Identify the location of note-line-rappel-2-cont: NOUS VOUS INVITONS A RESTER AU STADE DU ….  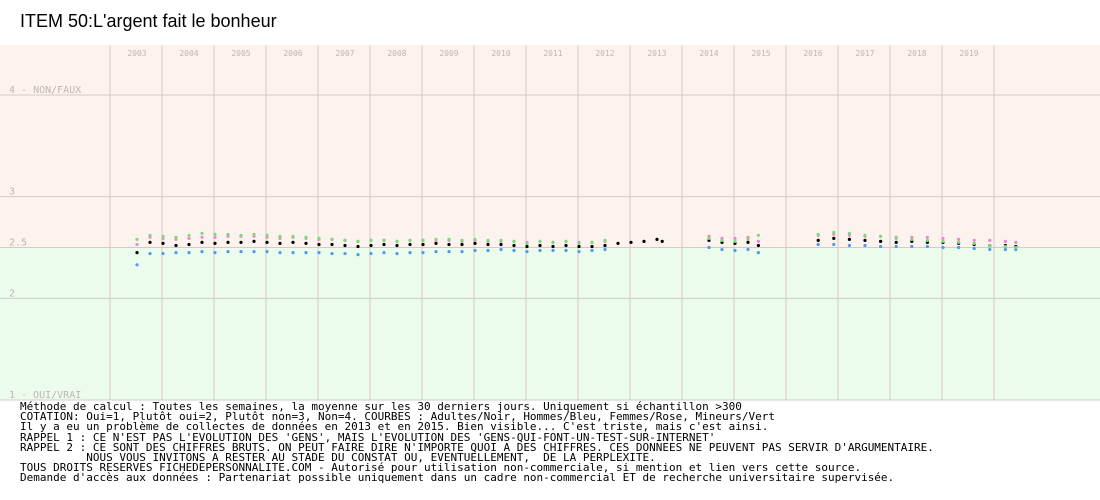
(338, 457).